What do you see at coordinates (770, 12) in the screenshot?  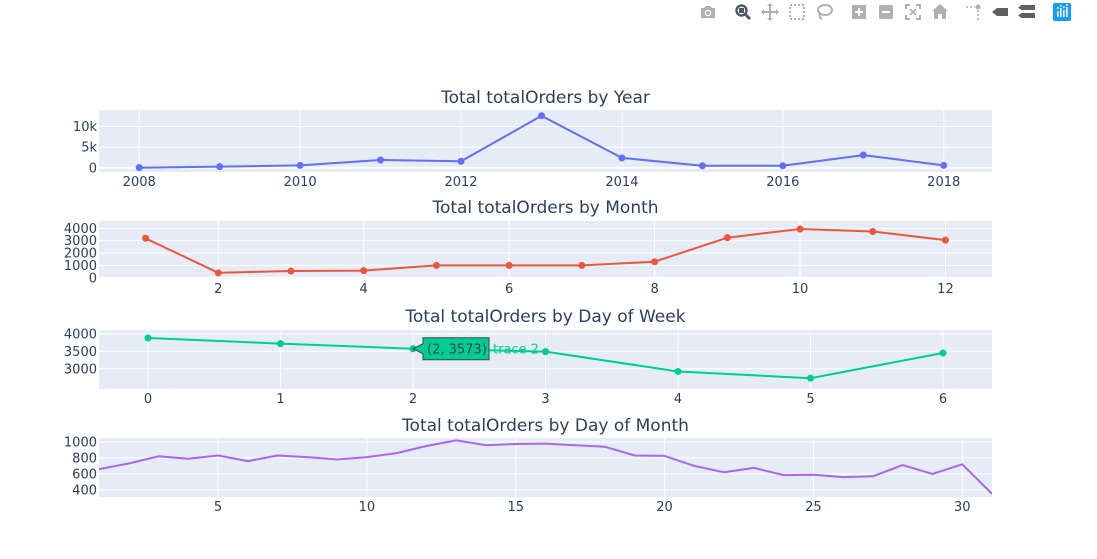 I see `pan-button` at bounding box center [770, 12].